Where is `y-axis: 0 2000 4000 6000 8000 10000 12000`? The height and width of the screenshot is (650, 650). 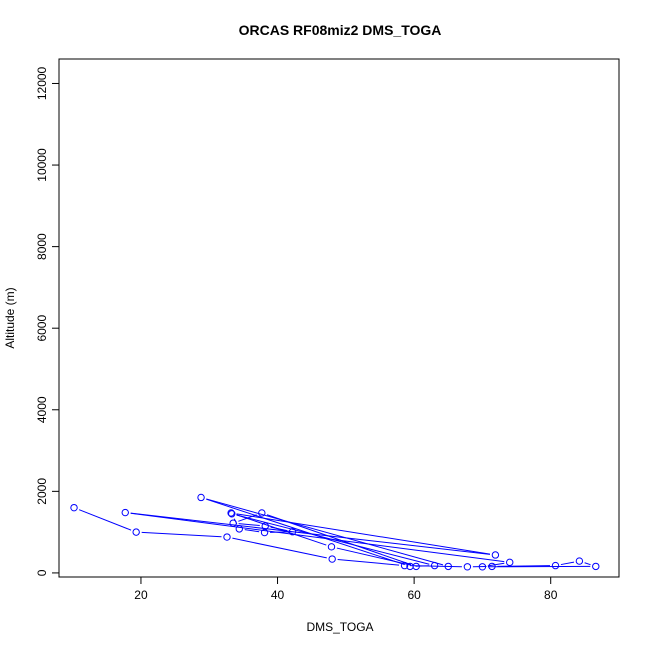
y-axis: 0 2000 4000 6000 8000 10000 12000 is located at coordinates (47, 321).